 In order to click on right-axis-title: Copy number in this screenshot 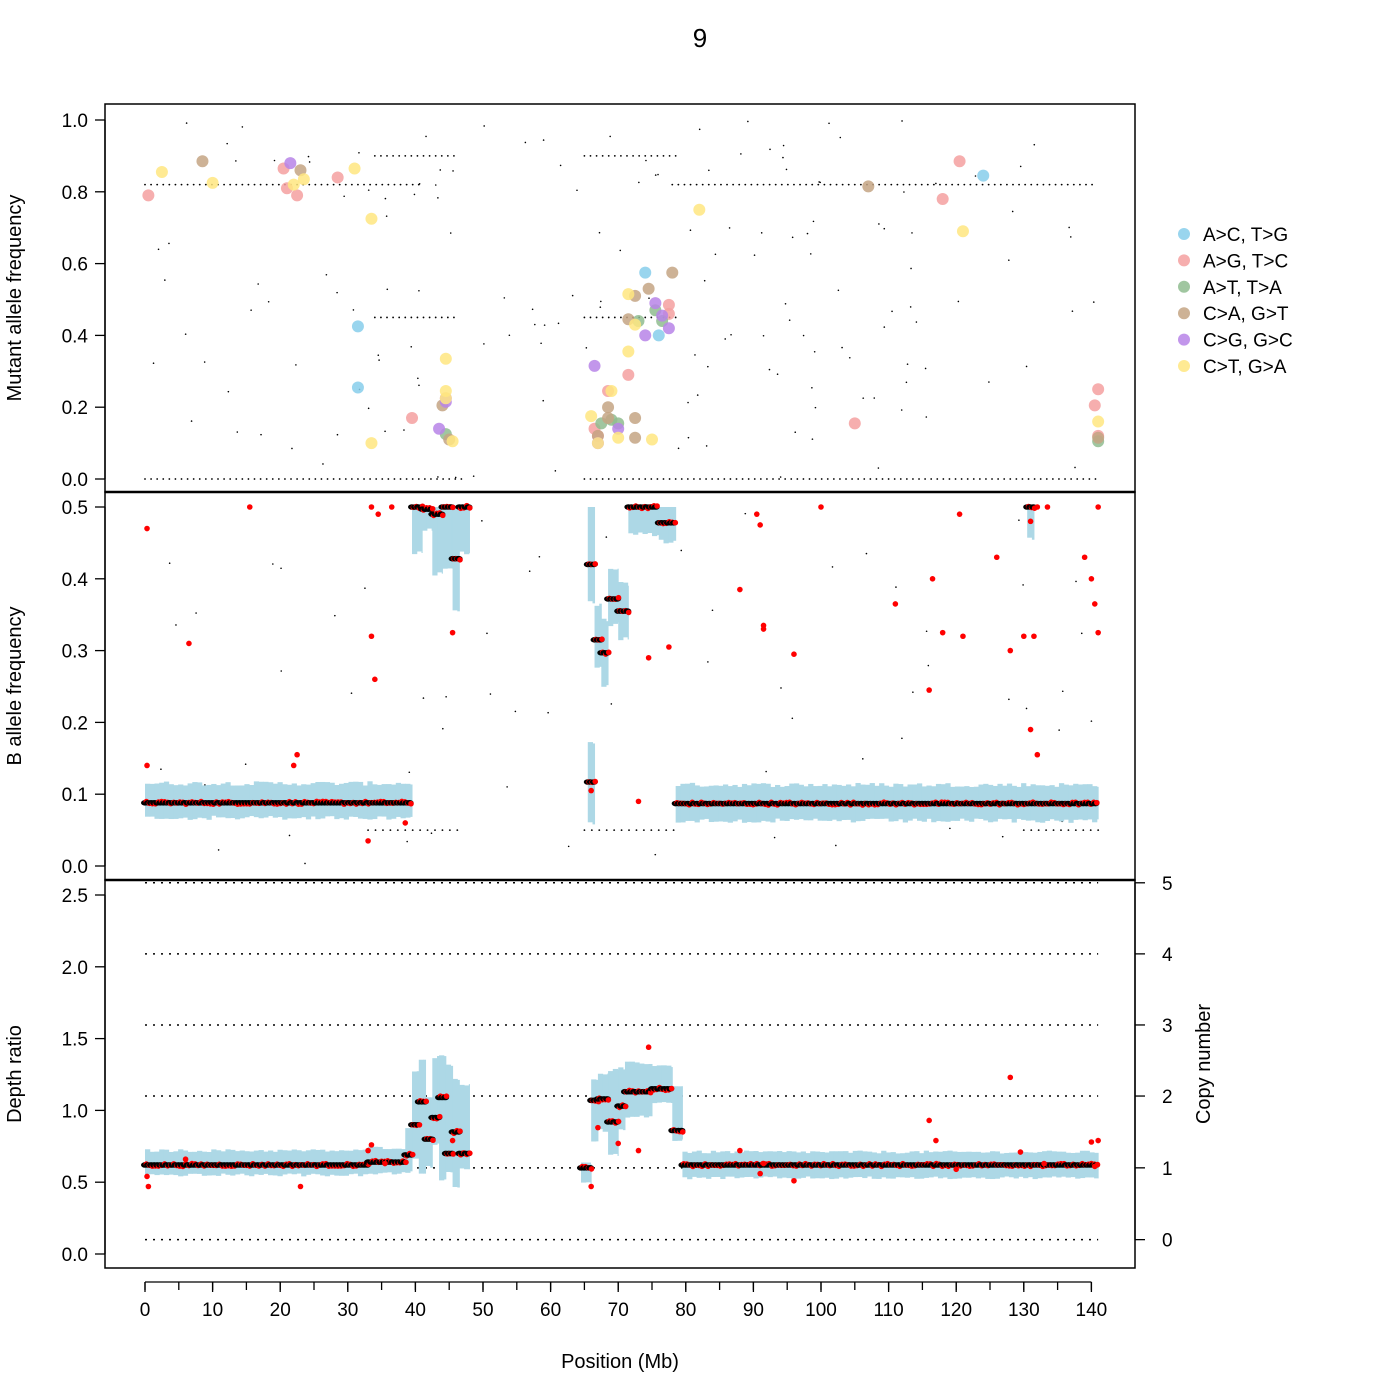, I will do `click(1204, 1064)`.